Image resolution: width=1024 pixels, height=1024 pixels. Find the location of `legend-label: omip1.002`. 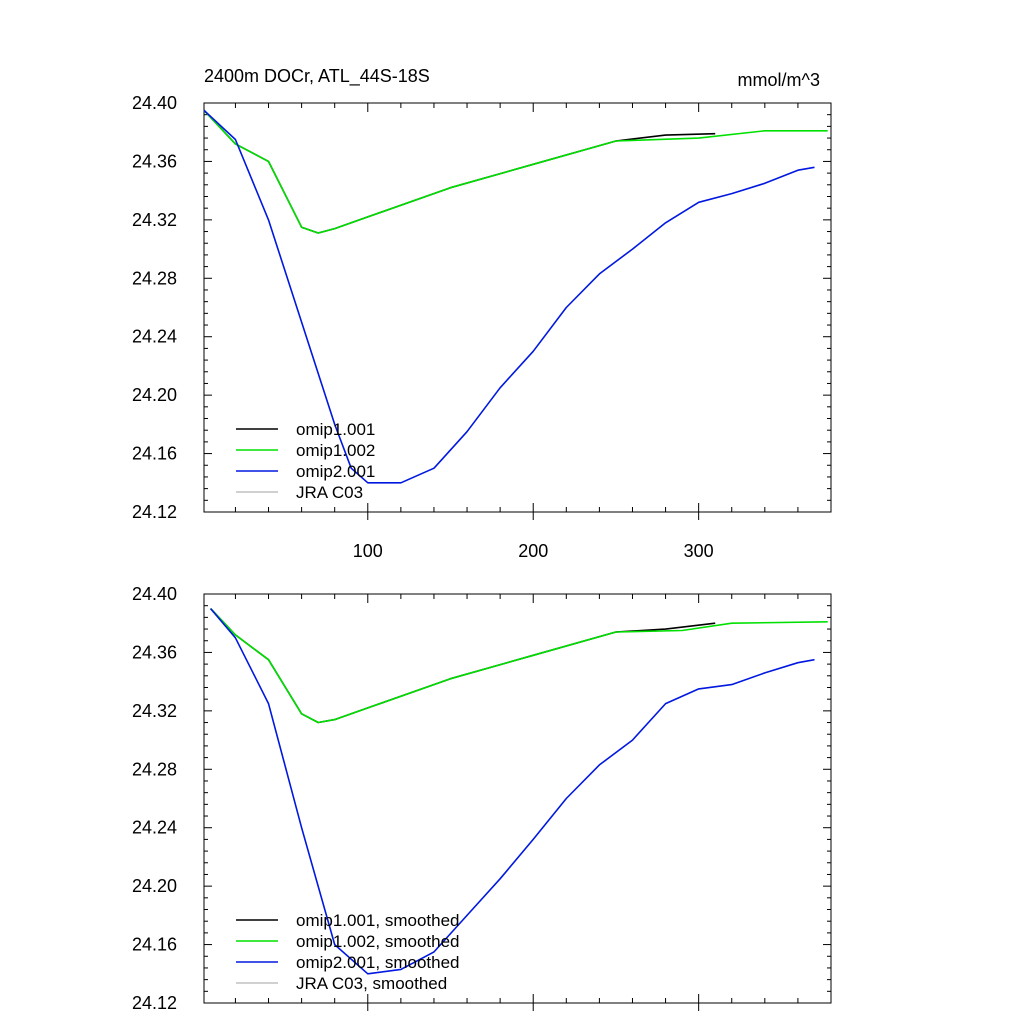

legend-label: omip1.002 is located at coordinates (335, 450).